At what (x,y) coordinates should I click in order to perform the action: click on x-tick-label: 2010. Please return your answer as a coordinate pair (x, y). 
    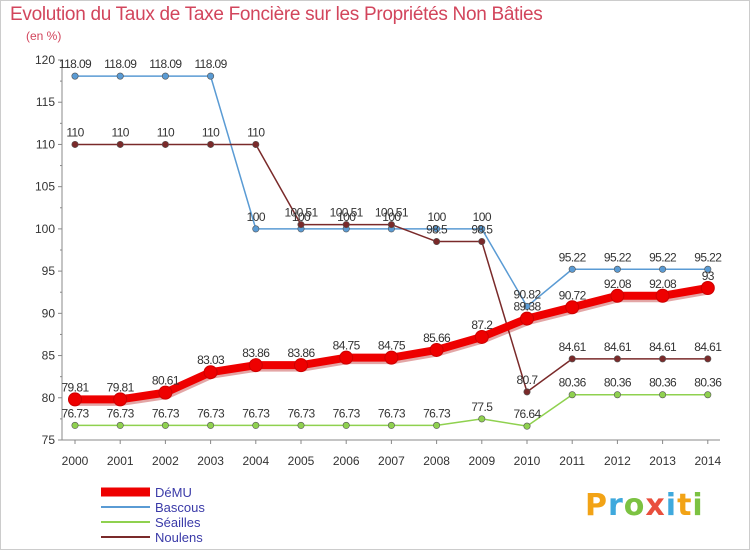
    Looking at the image, I should click on (527, 461).